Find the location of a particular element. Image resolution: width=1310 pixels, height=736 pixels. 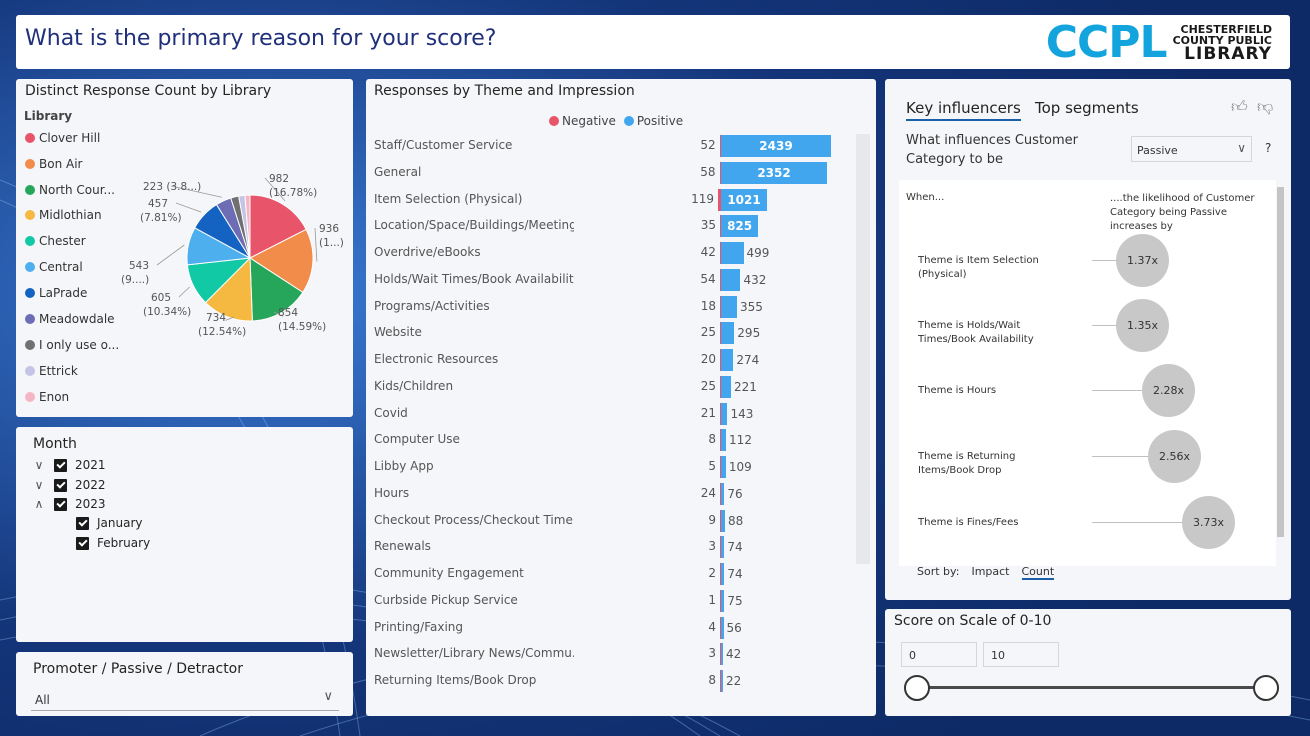

influencer-factor-bubble: 3.73x is located at coordinates (1208, 522).